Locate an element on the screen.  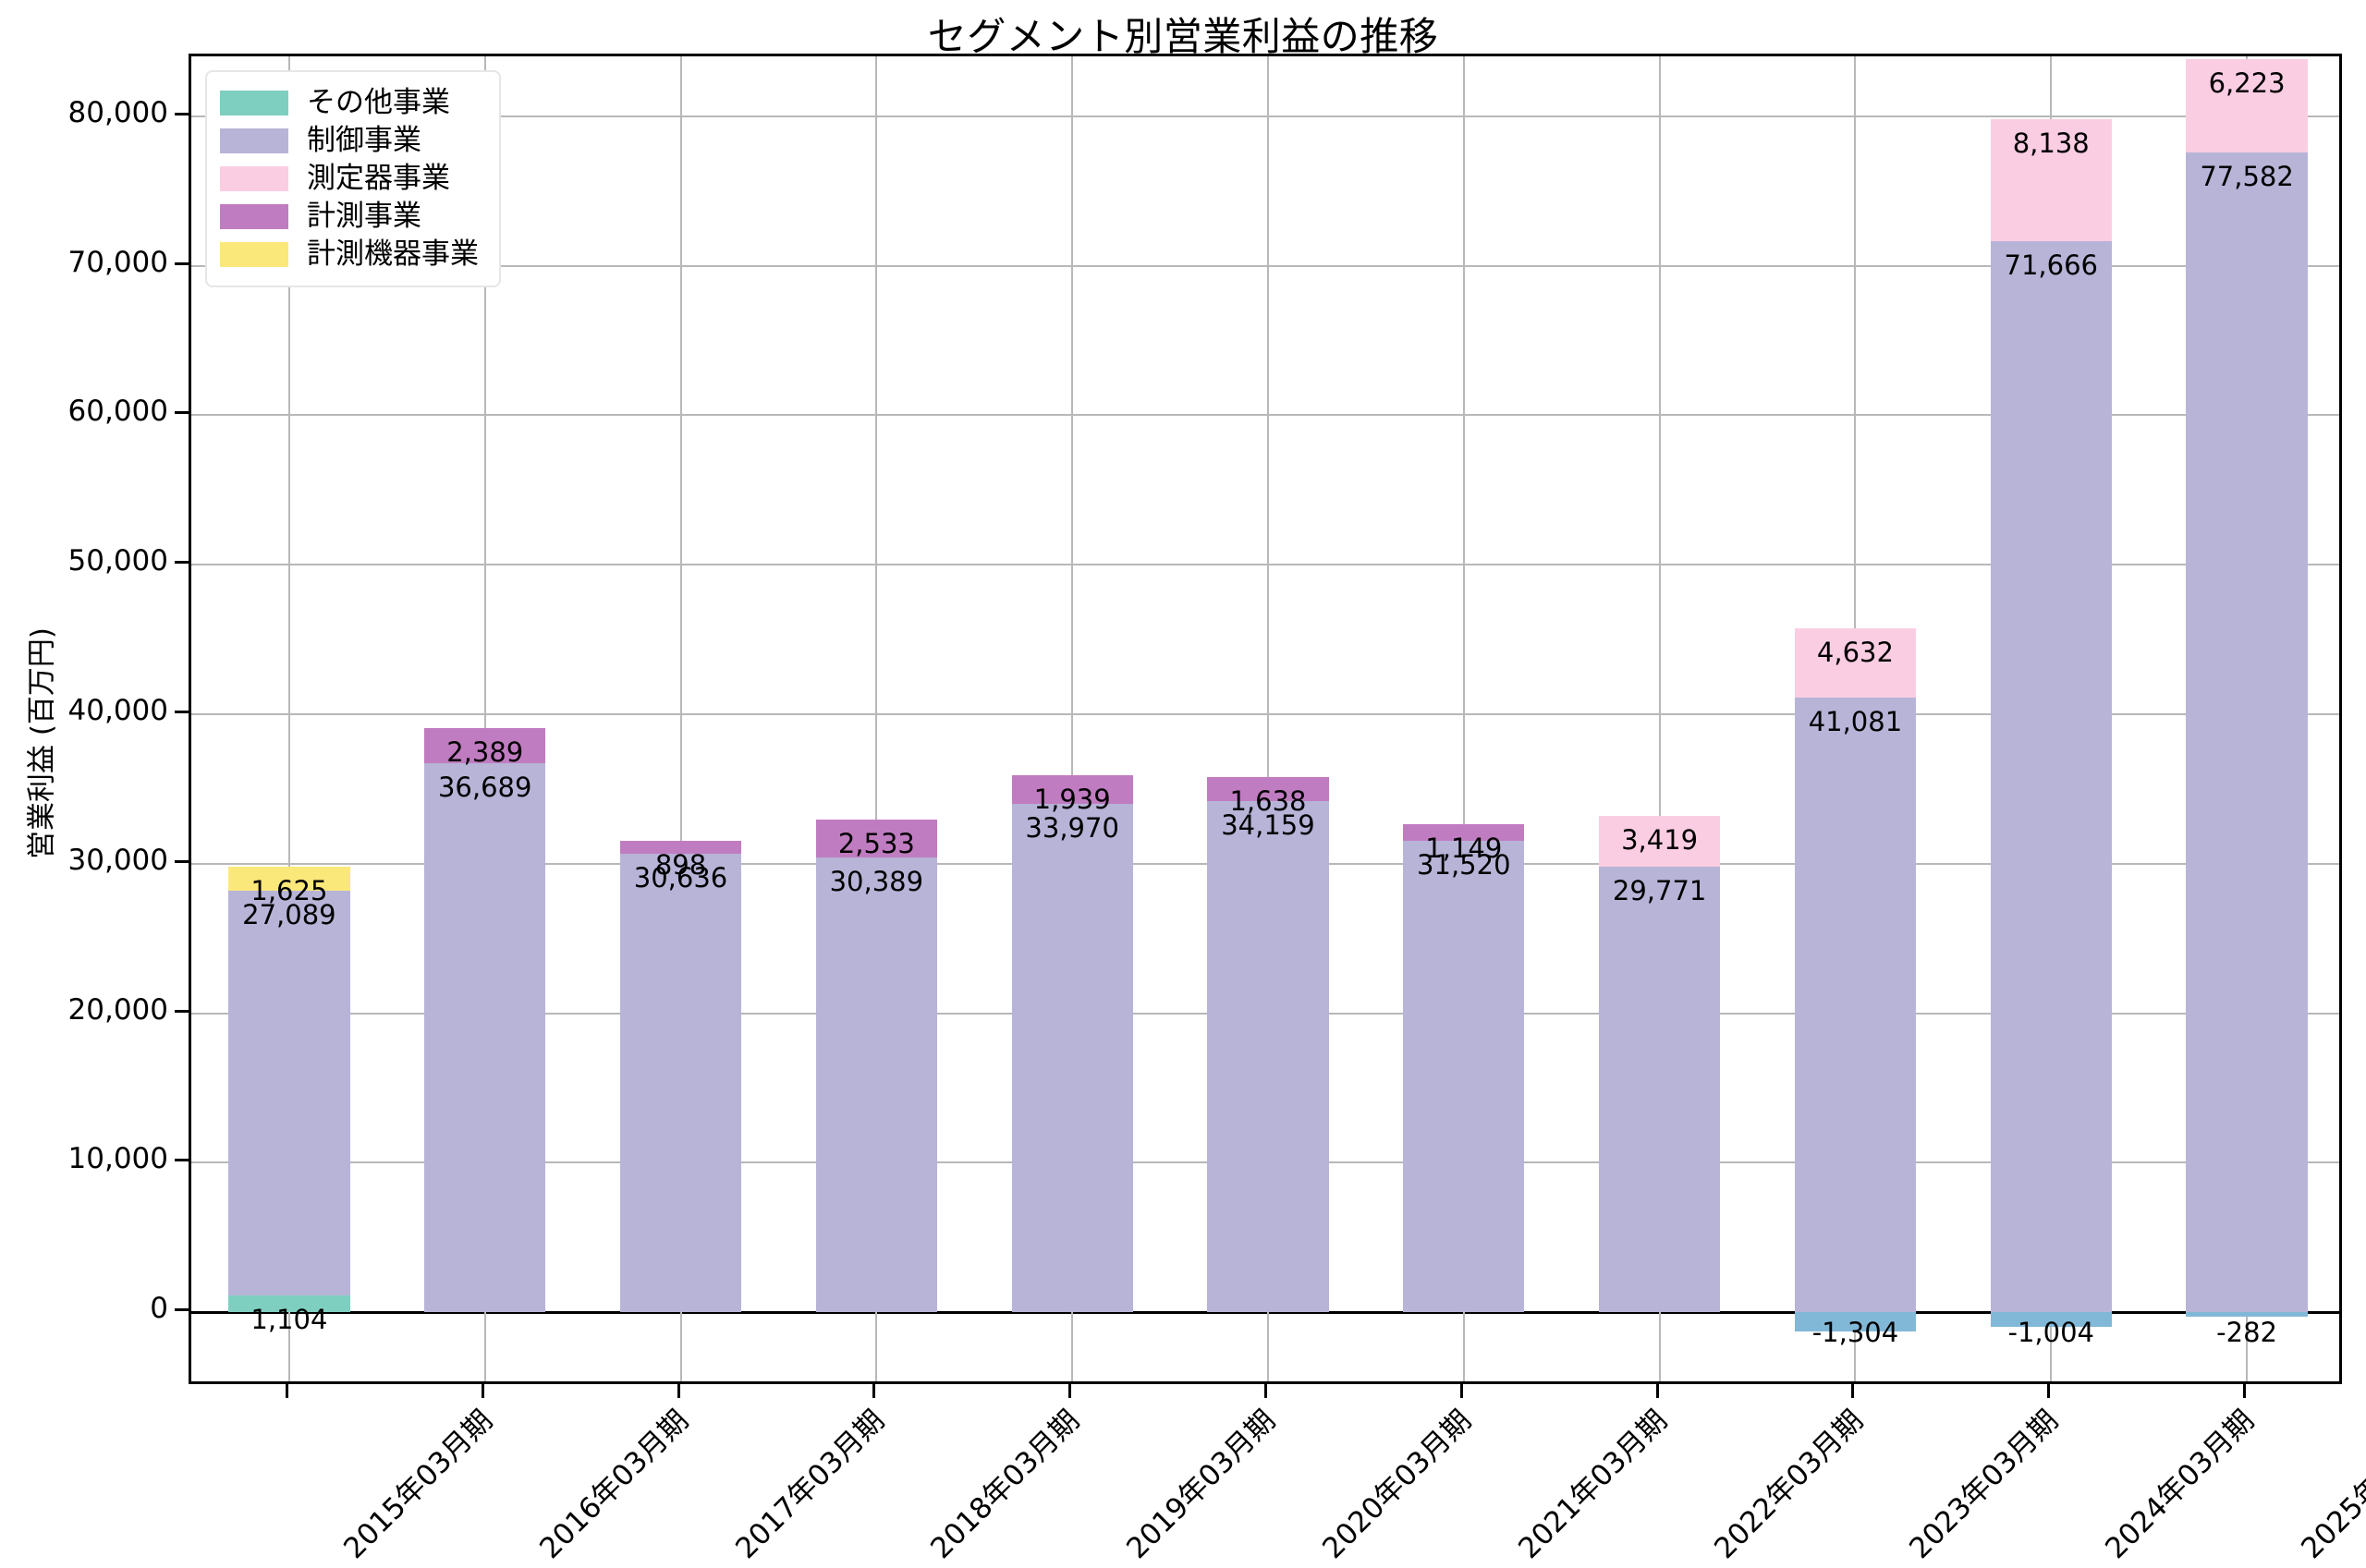
x-tick-label: 2017年03月期 is located at coordinates (810, 1485).